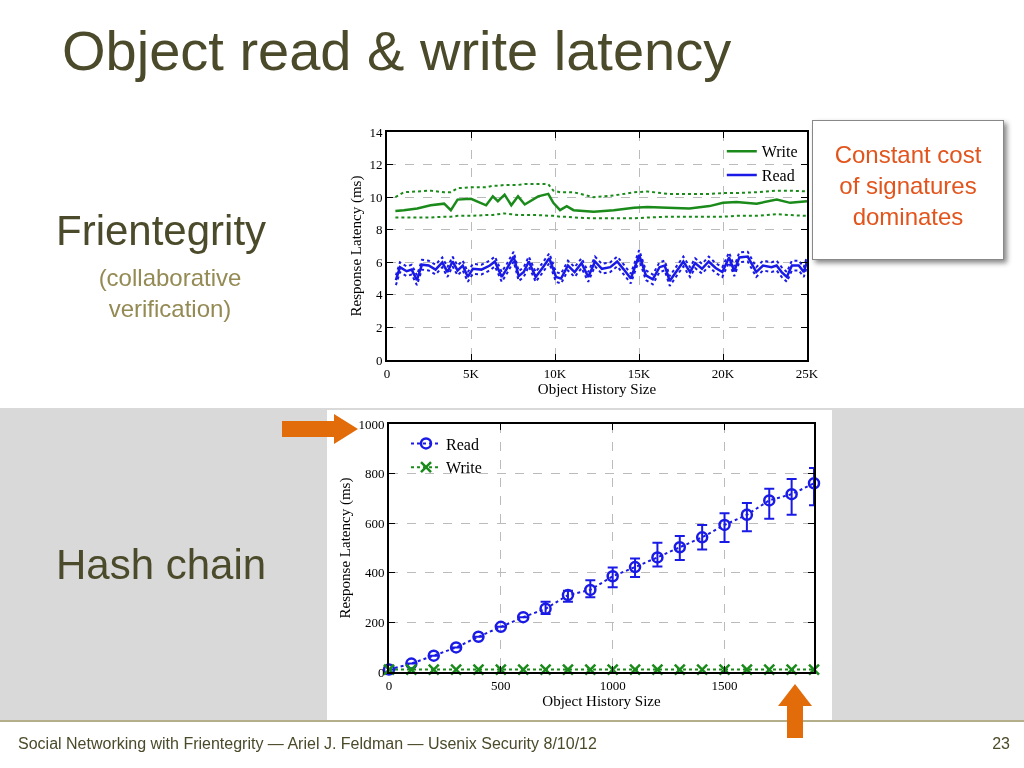 The height and width of the screenshot is (768, 1024). Describe the element at coordinates (374, 573) in the screenshot. I see `y-tick-label: 400` at that location.